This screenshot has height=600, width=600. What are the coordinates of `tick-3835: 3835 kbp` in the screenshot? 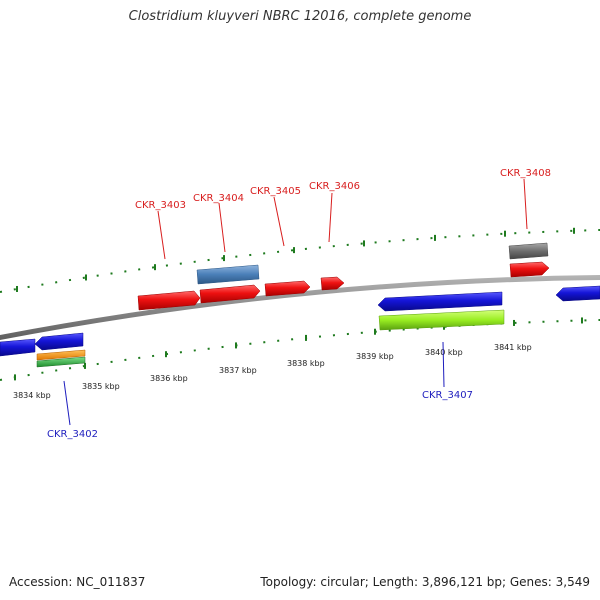 It's located at (101, 386).